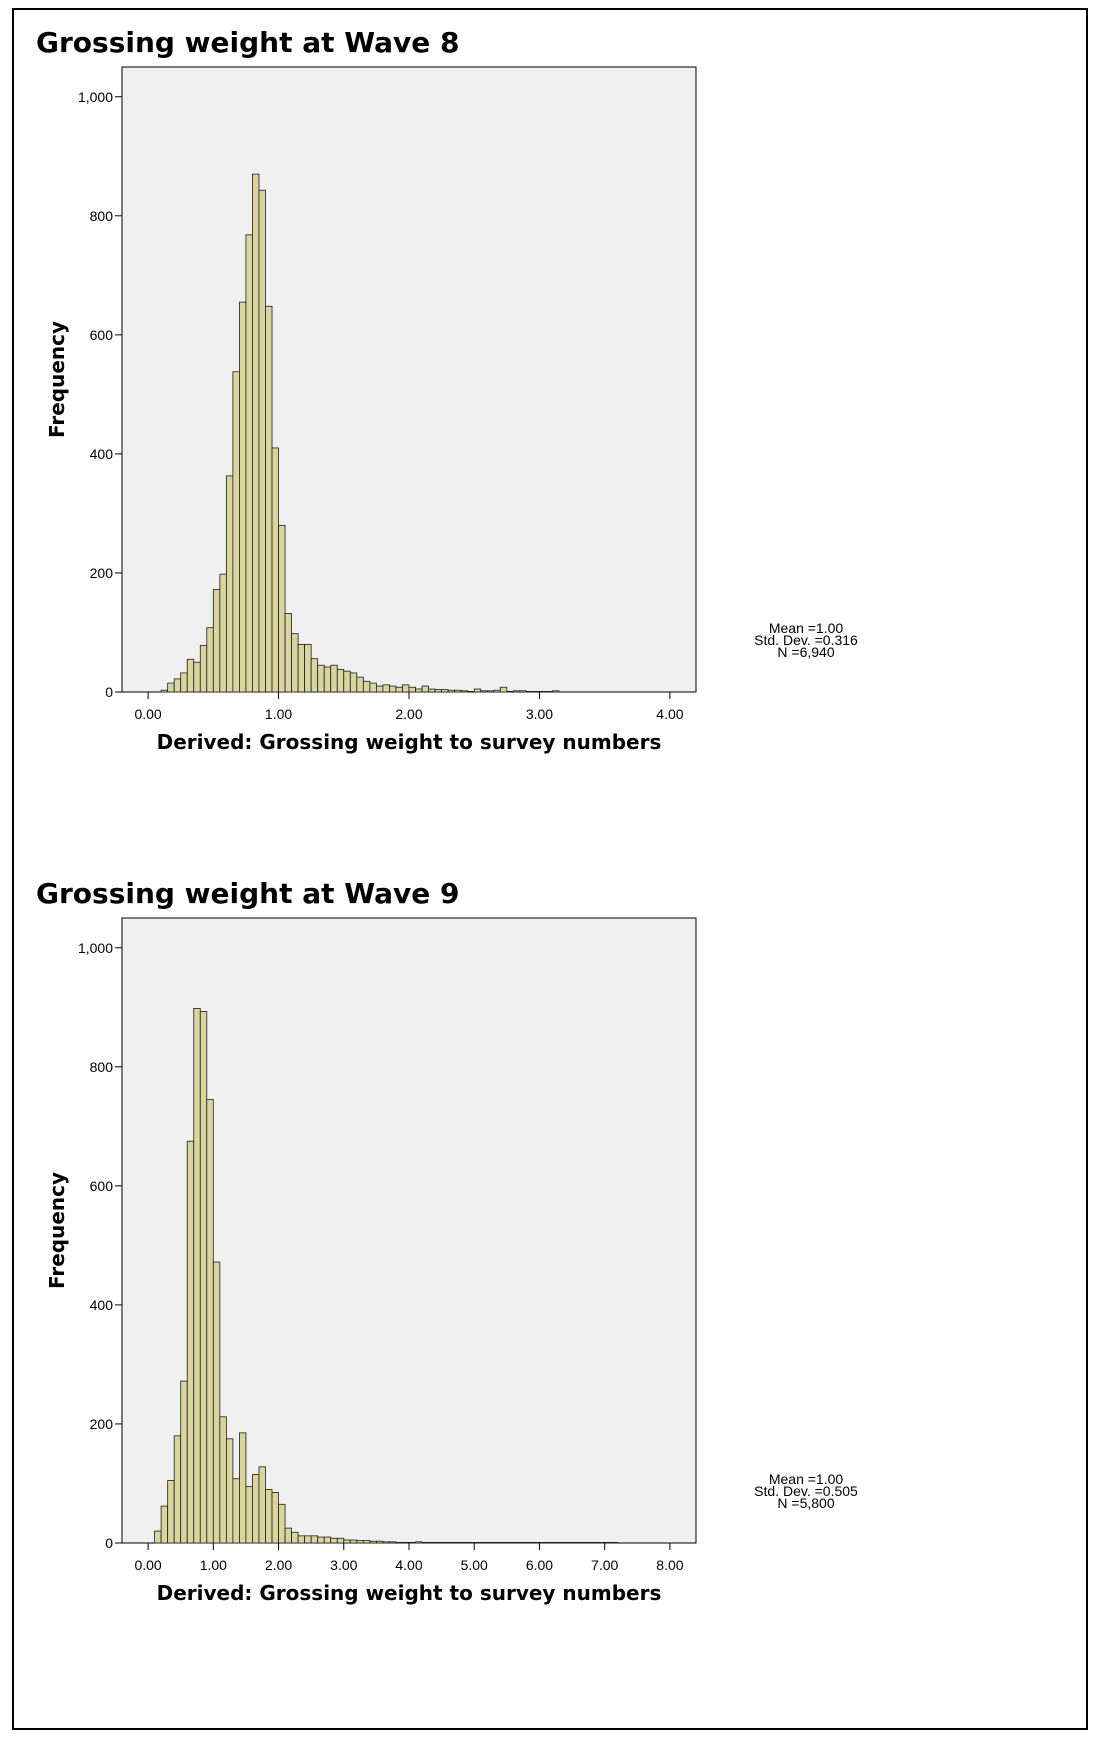  I want to click on x-tick-label: 6.00, so click(539, 1565).